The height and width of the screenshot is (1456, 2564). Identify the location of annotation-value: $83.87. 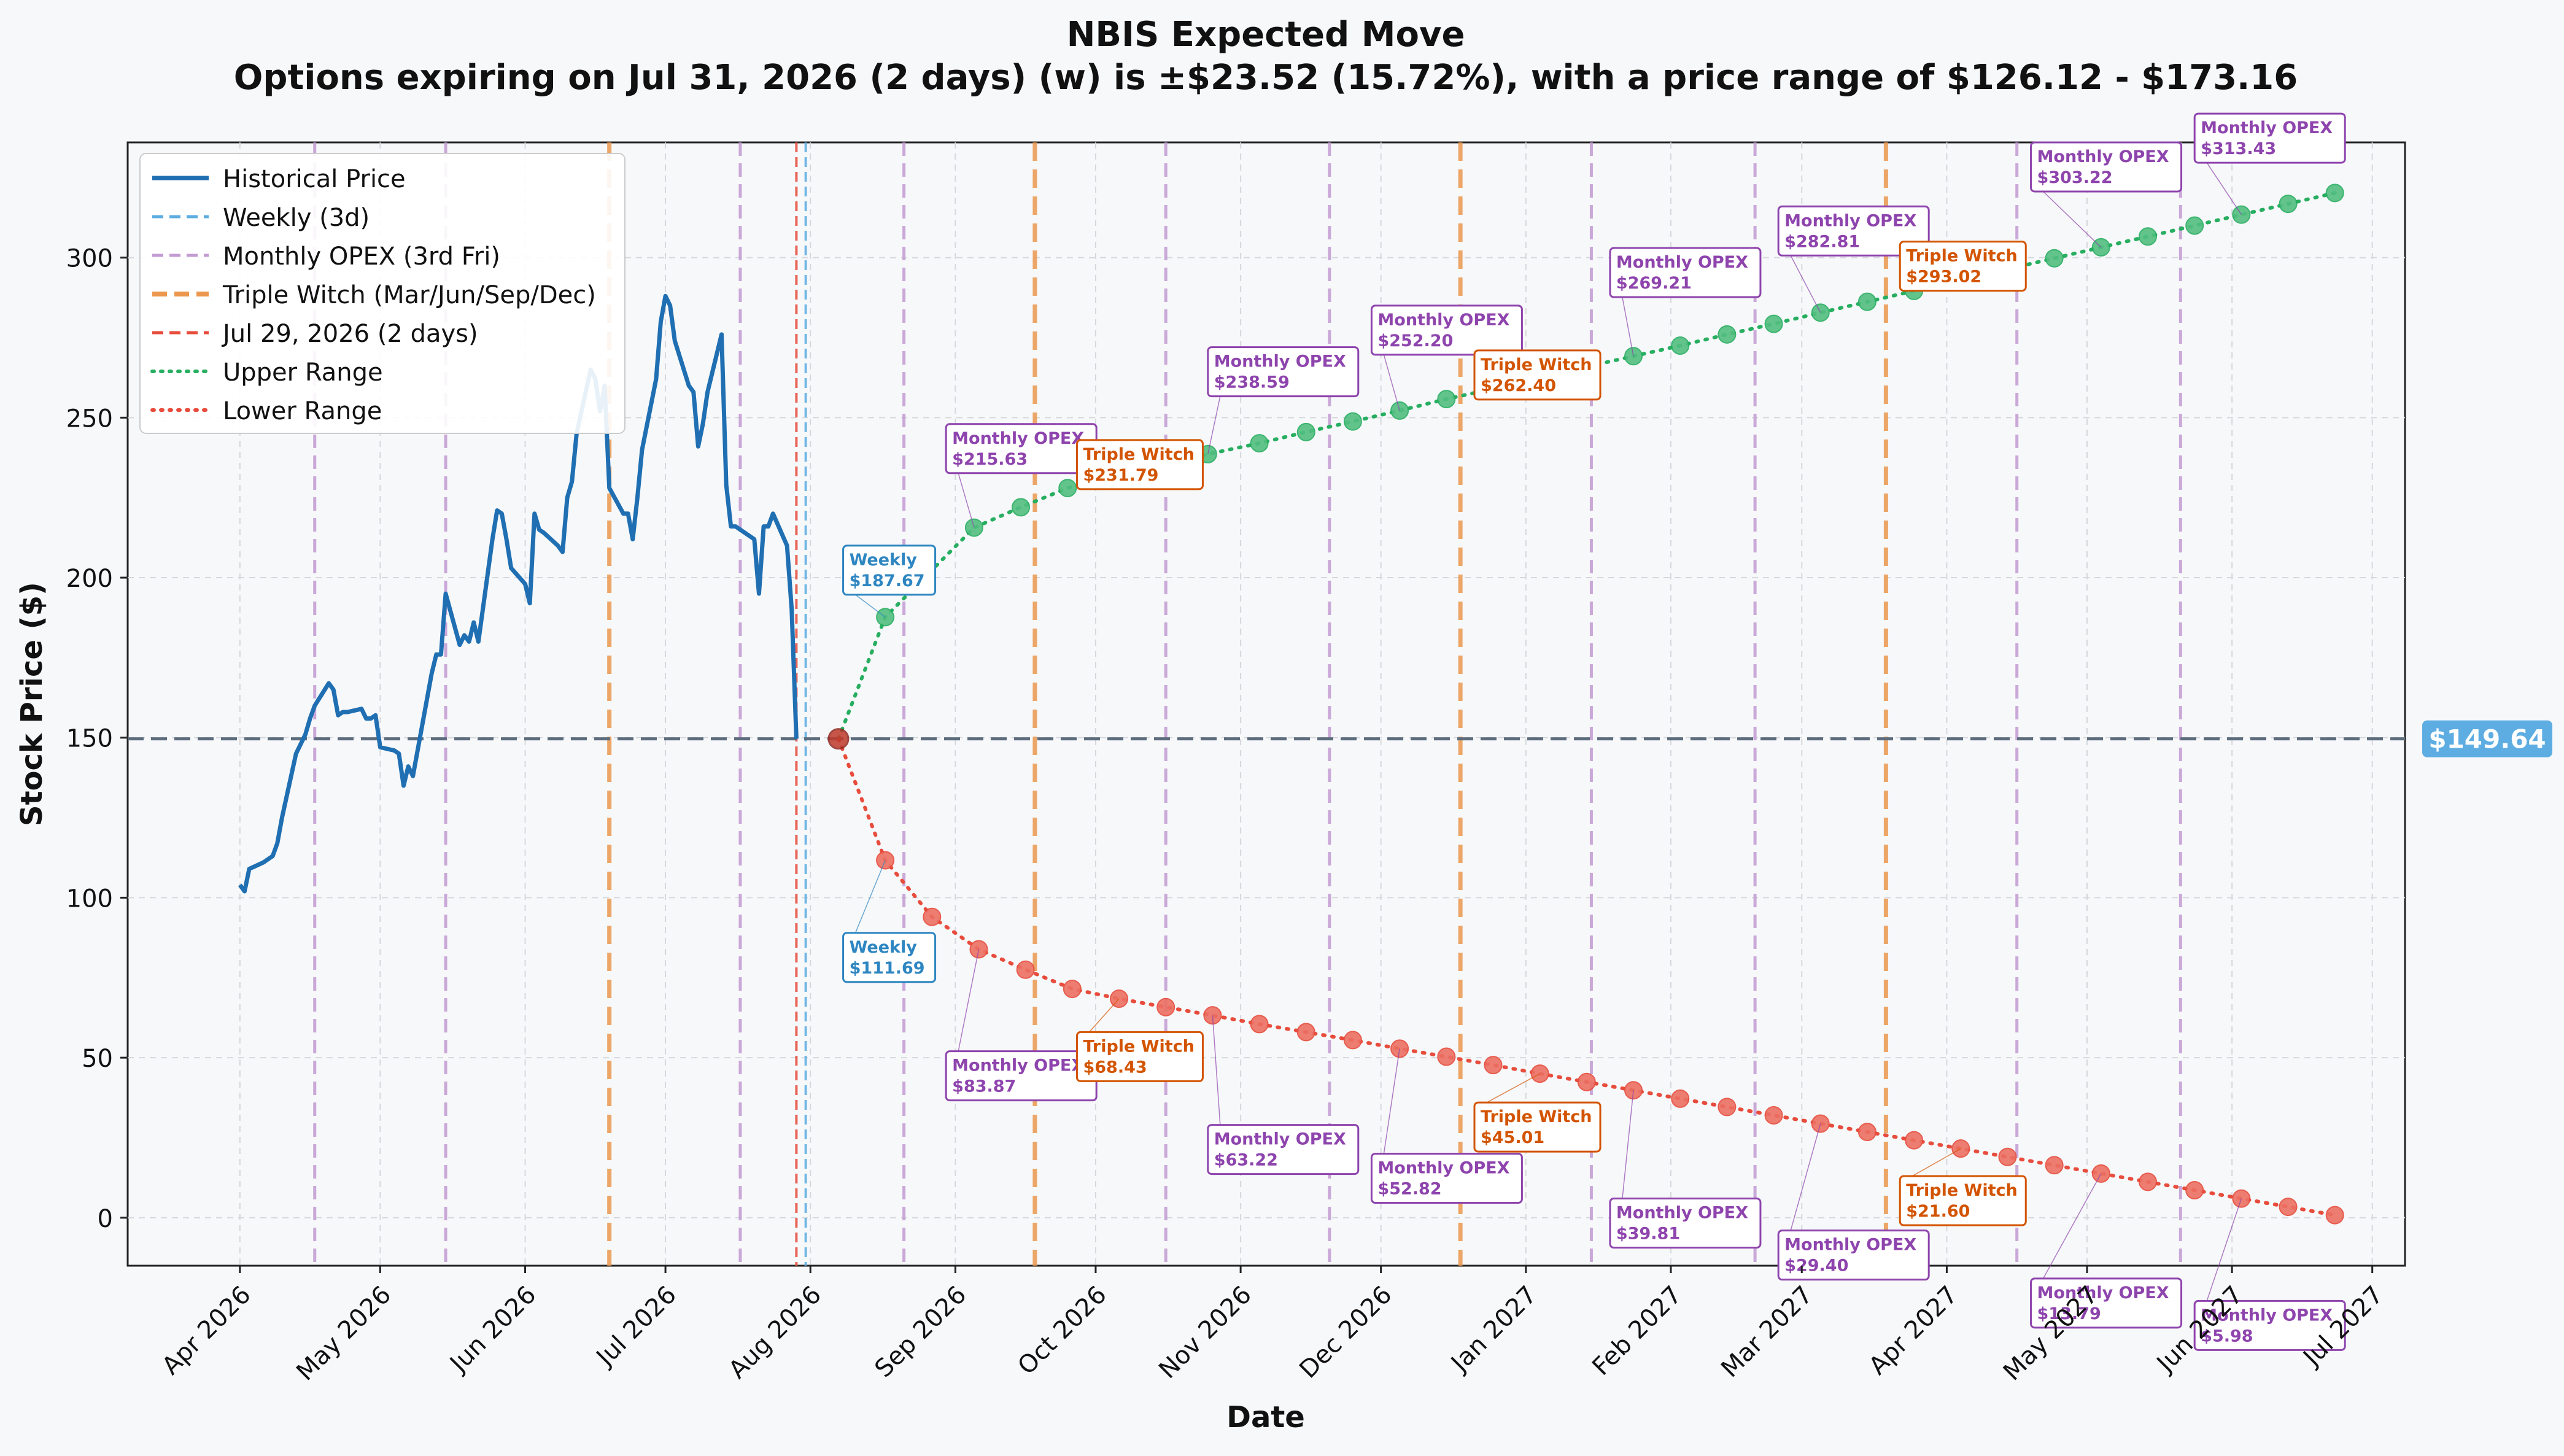
(984, 1086).